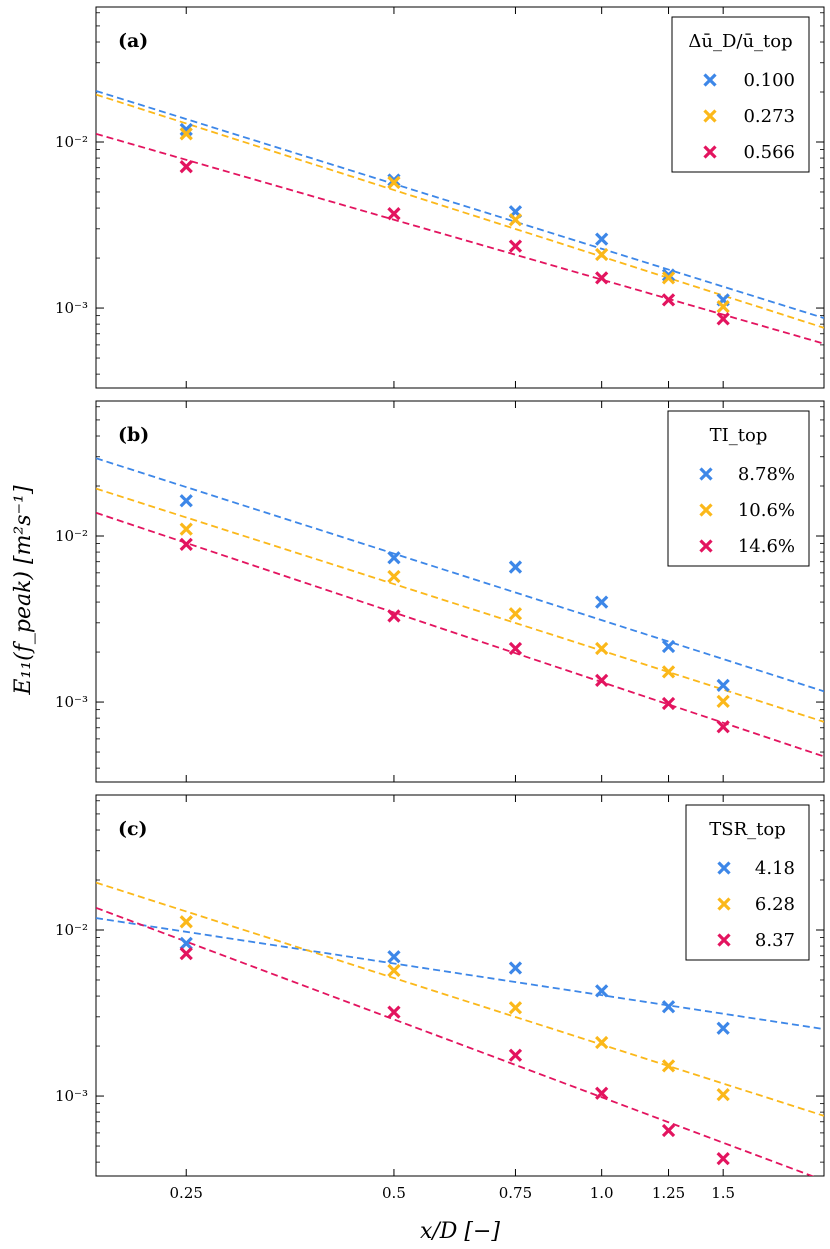 The image size is (830, 1249). I want to click on legend-title: TSR_top, so click(747, 829).